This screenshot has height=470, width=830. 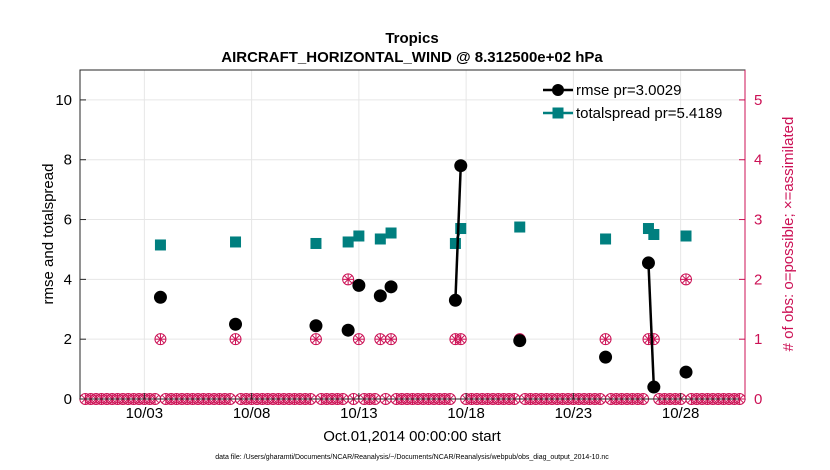 What do you see at coordinates (758, 279) in the screenshot?
I see `y2-tick-label: 2` at bounding box center [758, 279].